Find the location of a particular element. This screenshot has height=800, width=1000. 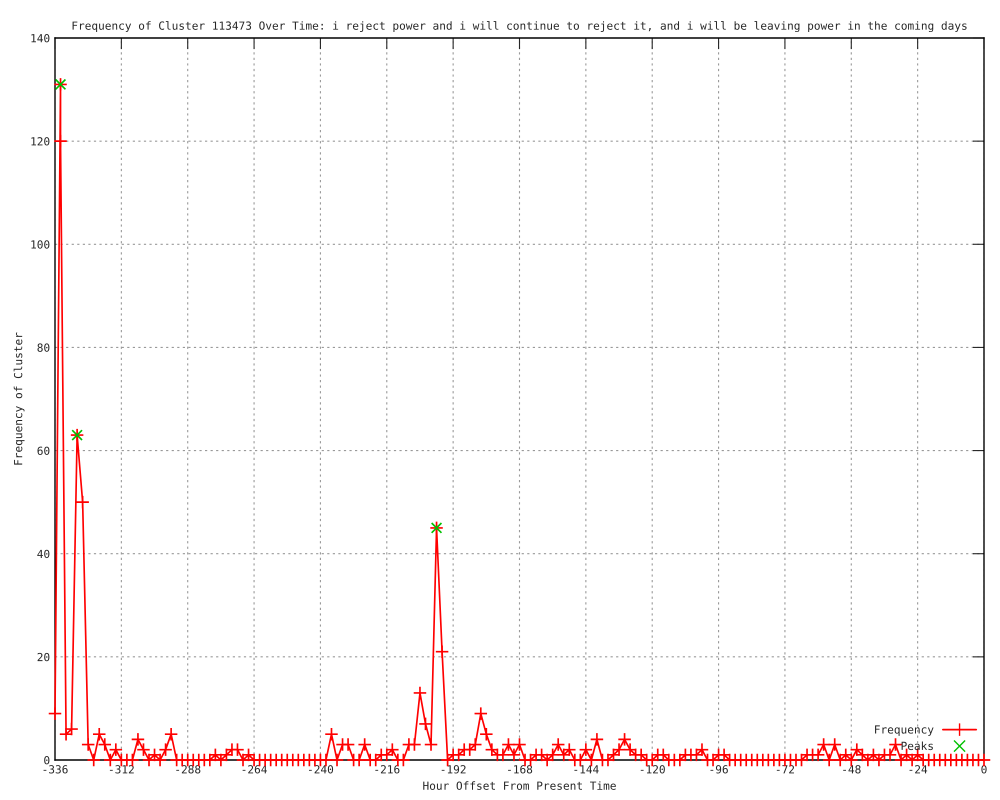

x-tick-label: -336 is located at coordinates (56, 769).